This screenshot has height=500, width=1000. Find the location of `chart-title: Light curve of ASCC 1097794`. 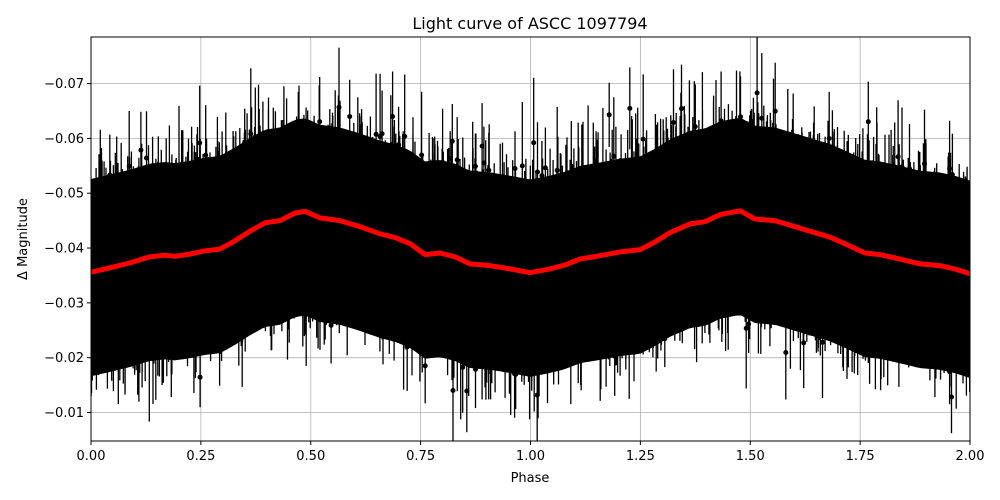

chart-title: Light curve of ASCC 1097794 is located at coordinates (529, 23).